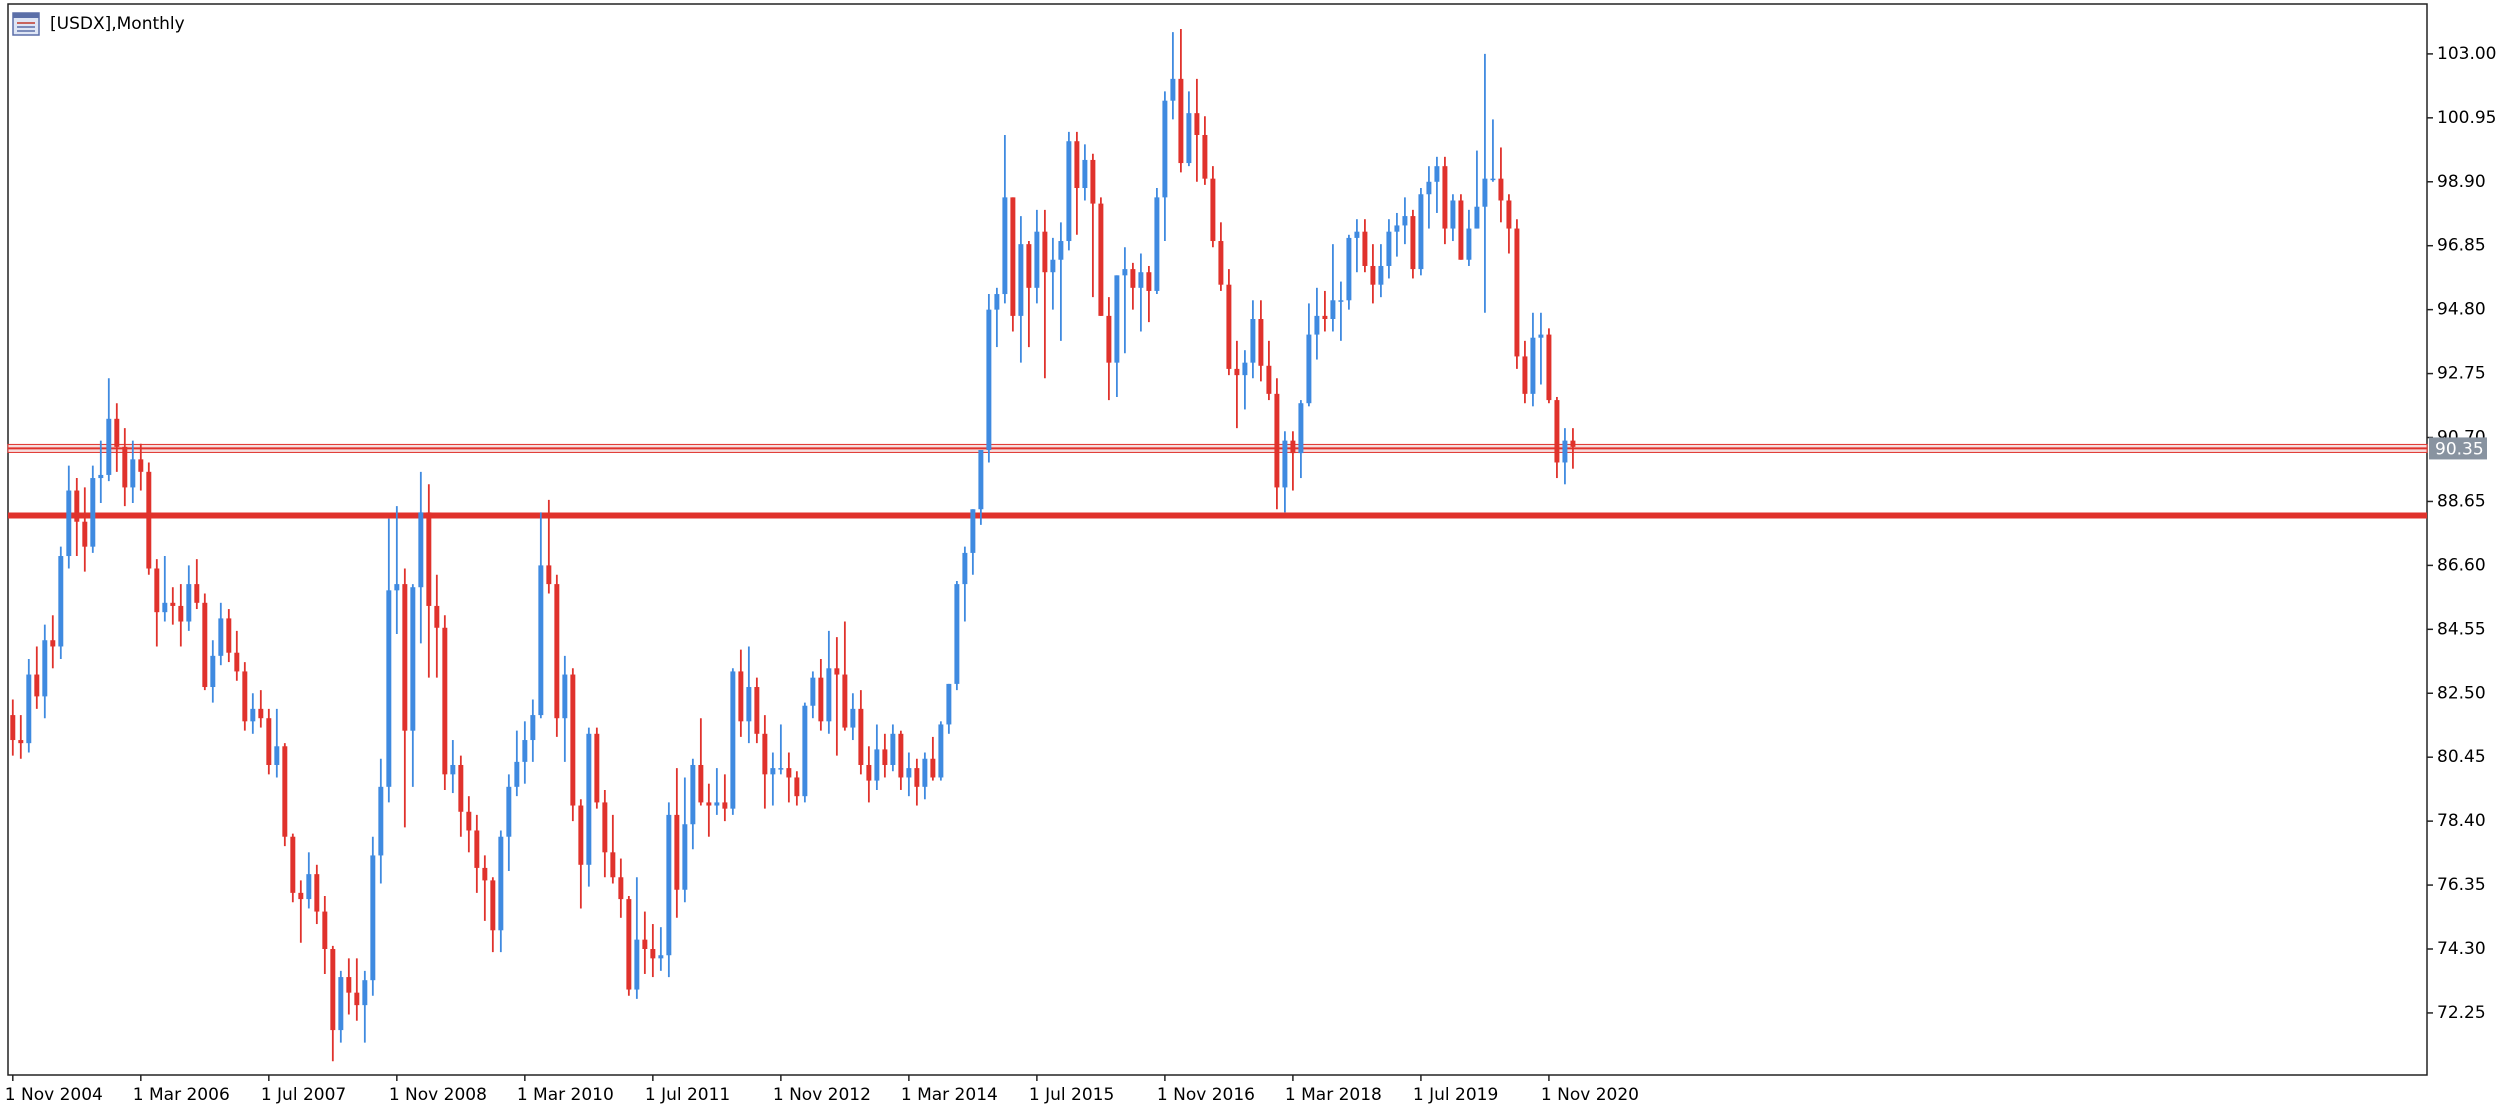 The height and width of the screenshot is (1116, 2500). Describe the element at coordinates (2461, 885) in the screenshot. I see `y-tick-label: 76.35` at that location.